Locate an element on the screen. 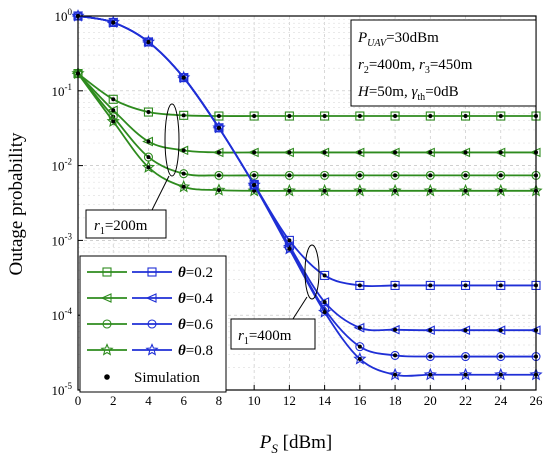  x-tick-label: 14 is located at coordinates (325, 400).